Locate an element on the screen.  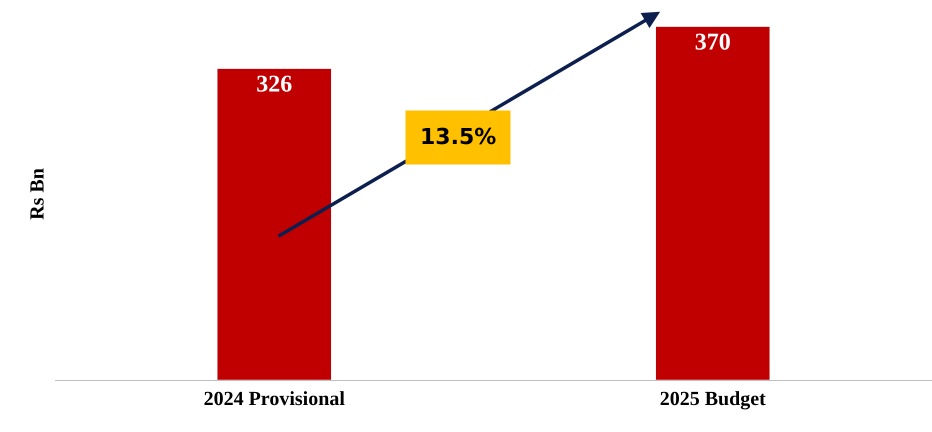
y-axis-title: Rs Bn is located at coordinates (37, 194).